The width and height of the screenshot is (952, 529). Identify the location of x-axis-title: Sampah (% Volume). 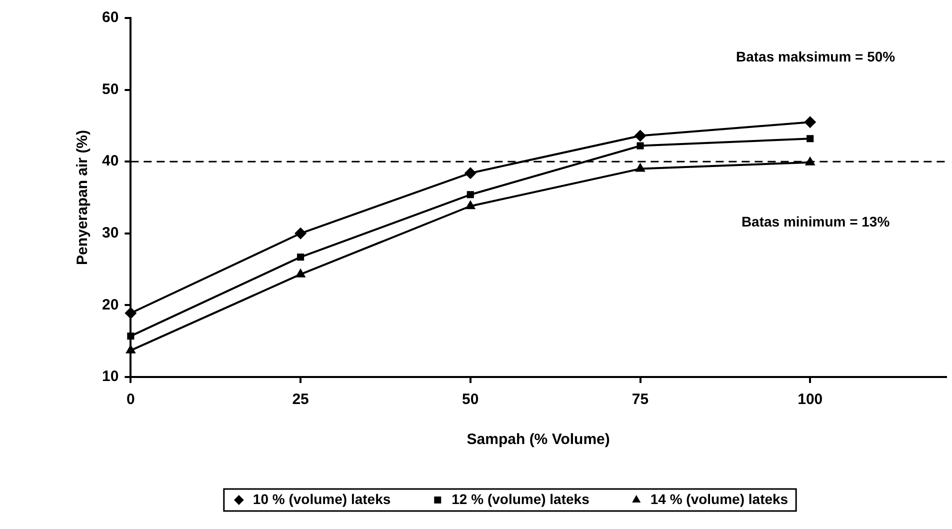
(538, 439).